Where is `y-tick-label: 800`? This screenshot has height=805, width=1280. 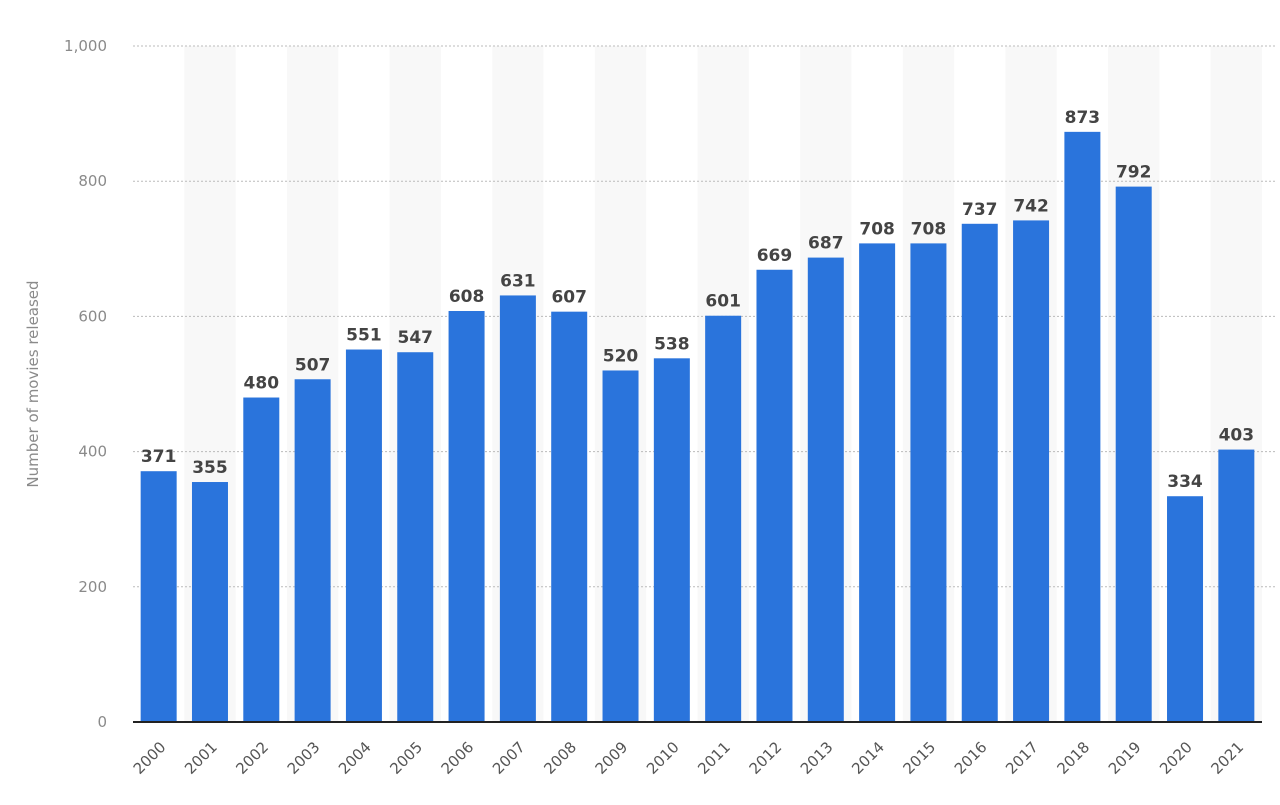
y-tick-label: 800 is located at coordinates (92, 181).